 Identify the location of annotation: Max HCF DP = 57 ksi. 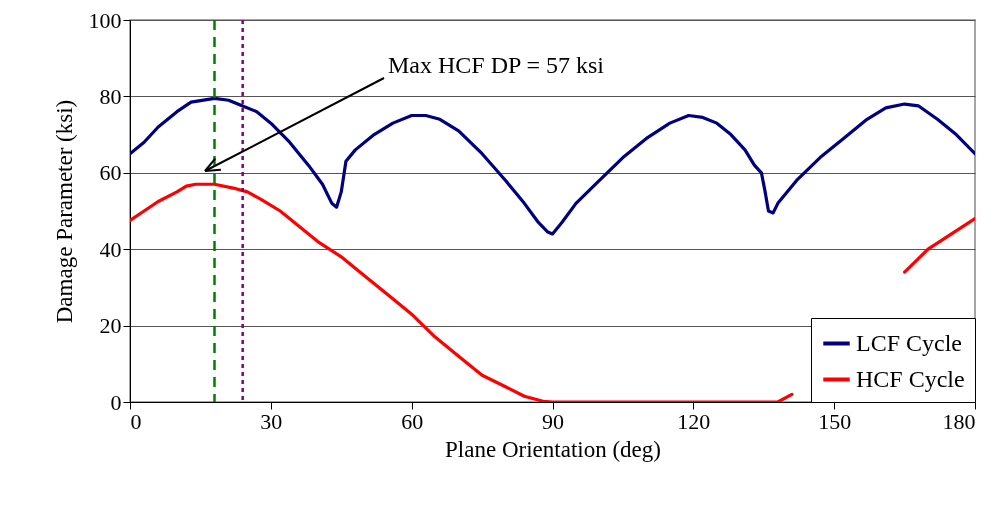
(496, 65).